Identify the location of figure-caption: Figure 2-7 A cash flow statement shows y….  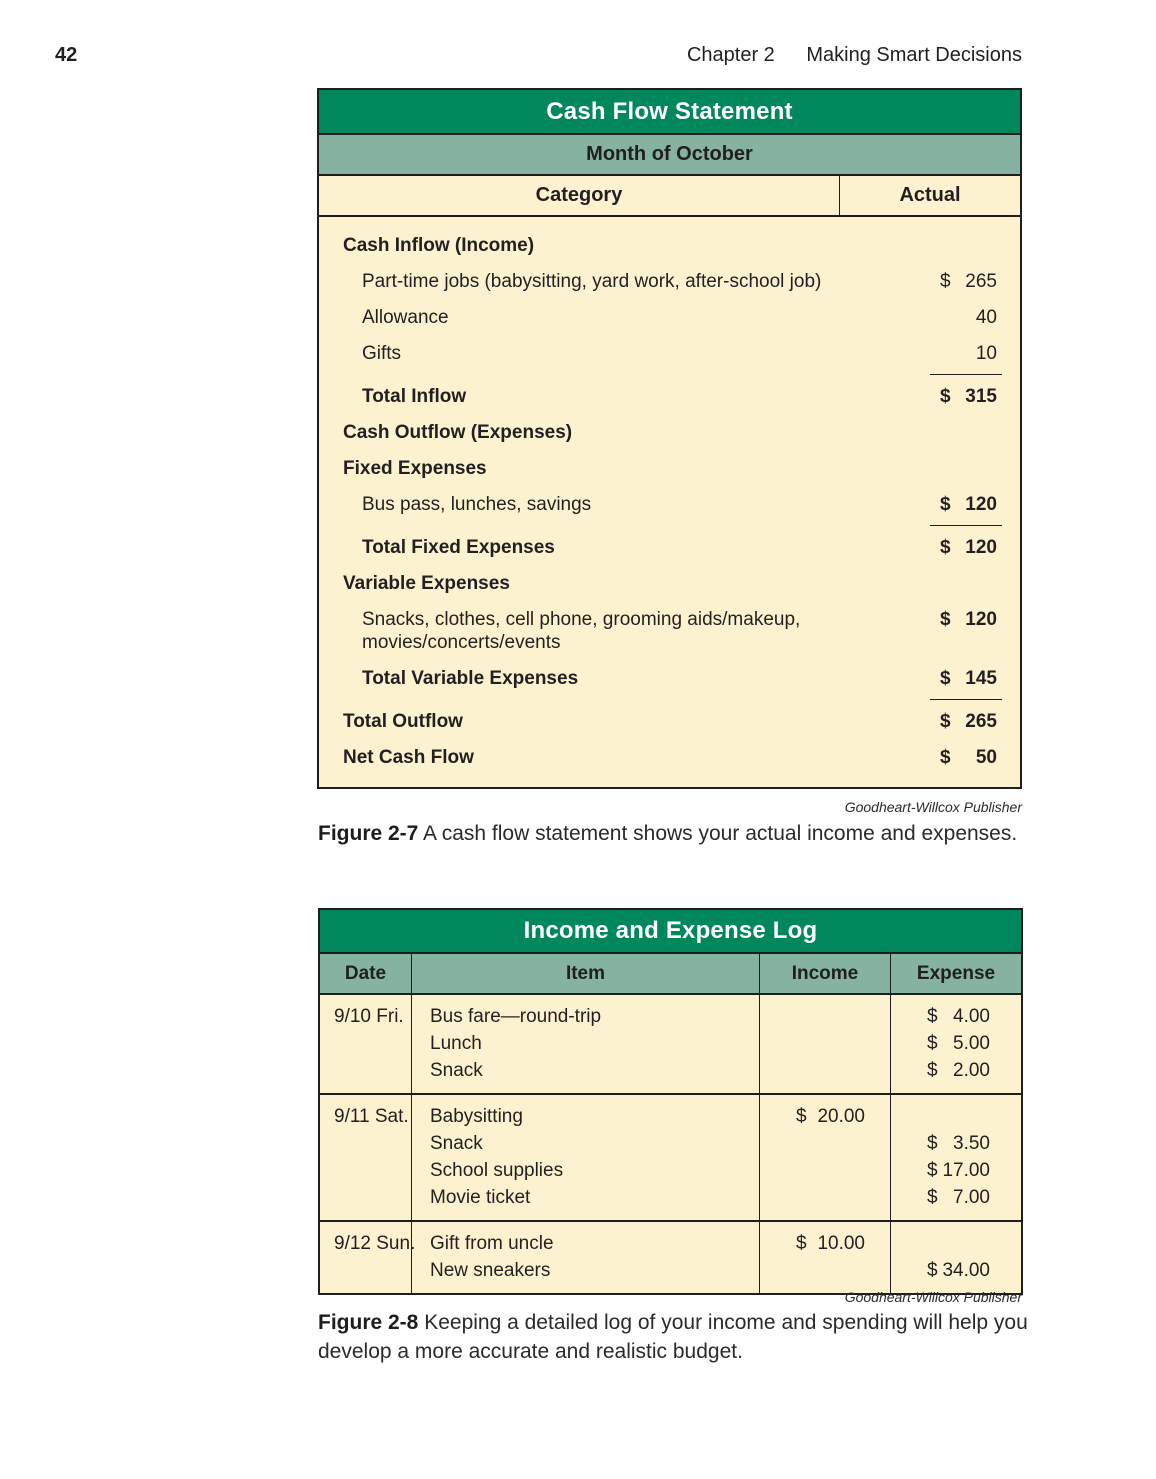
(674, 833).